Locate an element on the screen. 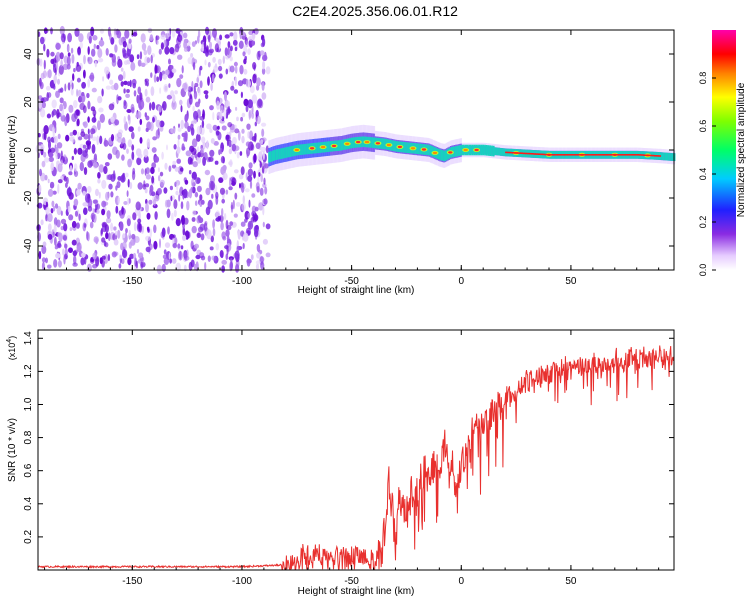 The image size is (750, 600). snr-x-tick-label: -150 is located at coordinates (132, 581).